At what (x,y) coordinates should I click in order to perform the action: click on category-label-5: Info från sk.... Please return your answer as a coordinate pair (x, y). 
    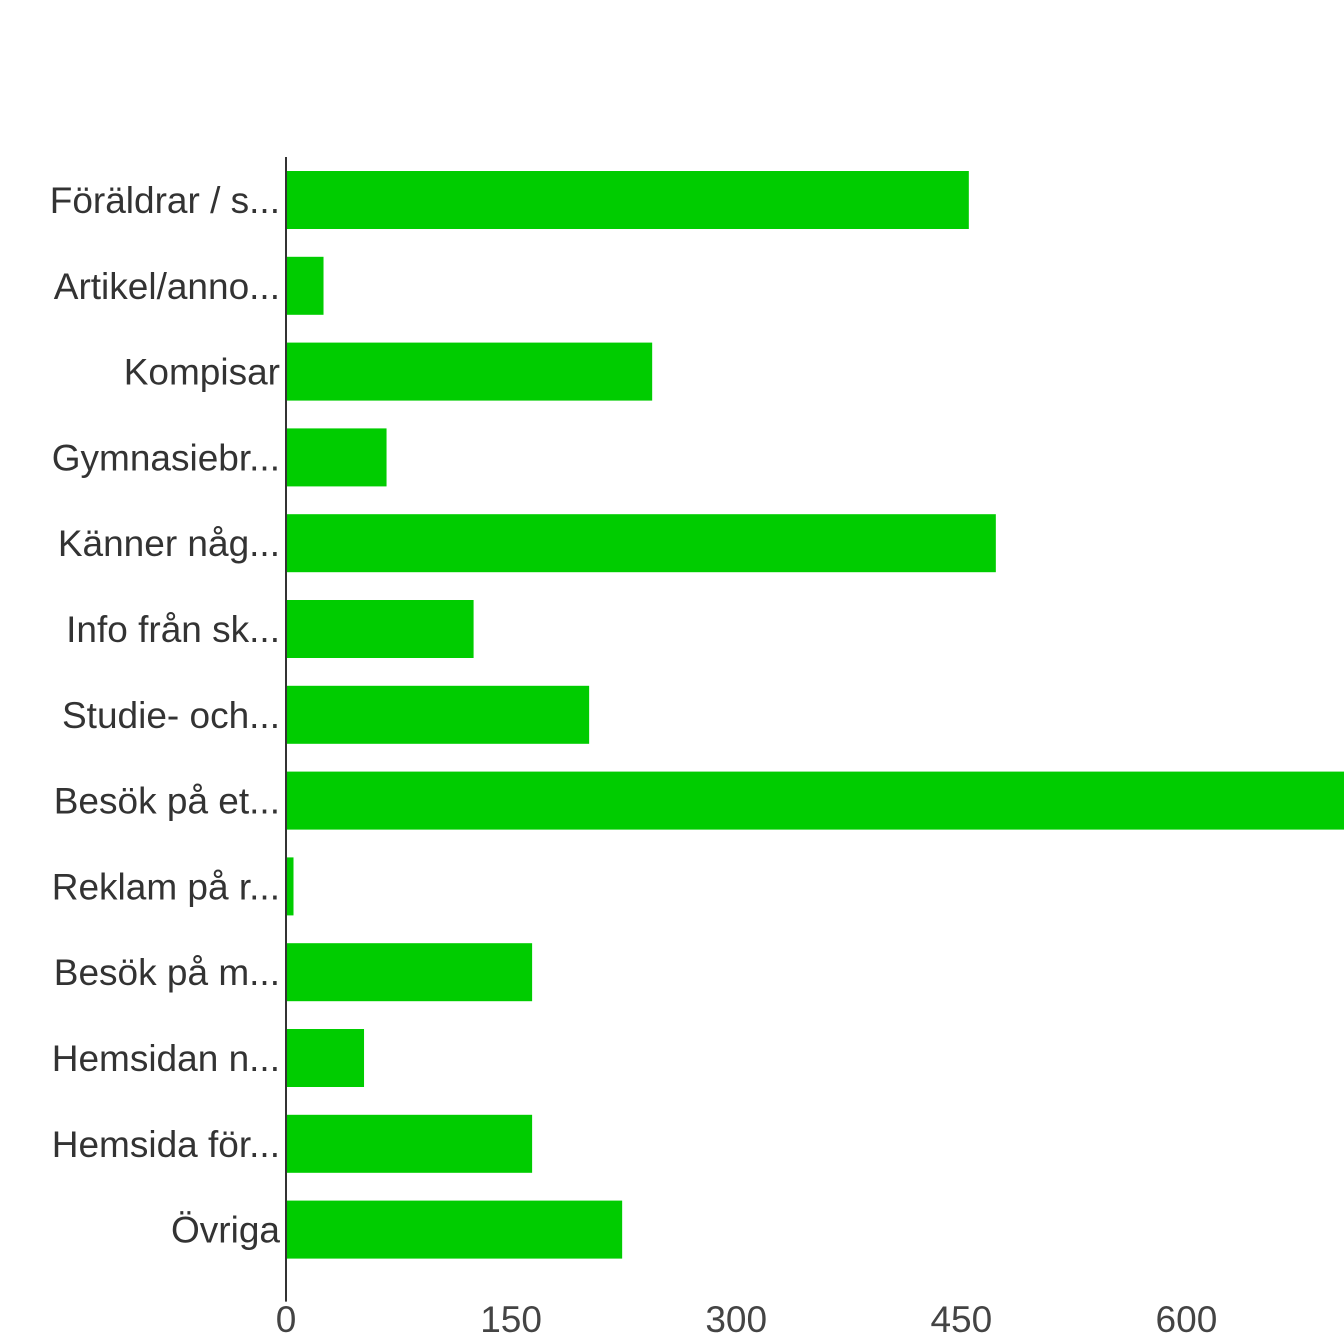
    Looking at the image, I should click on (173, 629).